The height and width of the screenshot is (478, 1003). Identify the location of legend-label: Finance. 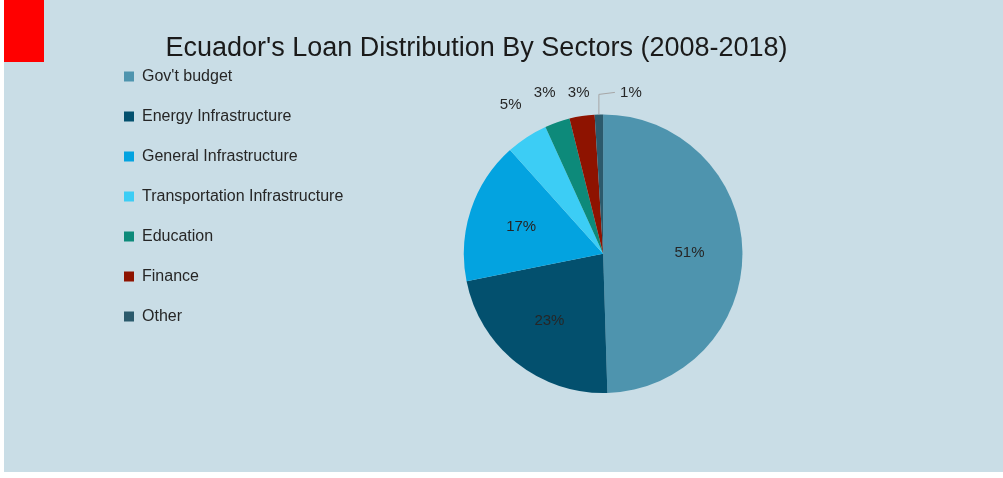
(171, 275).